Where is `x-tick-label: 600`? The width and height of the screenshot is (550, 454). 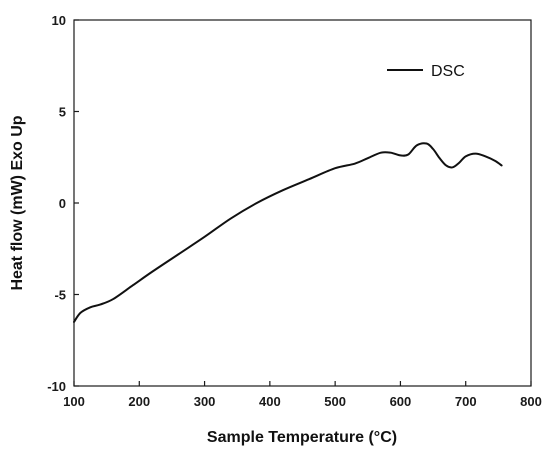 x-tick-label: 600 is located at coordinates (401, 401).